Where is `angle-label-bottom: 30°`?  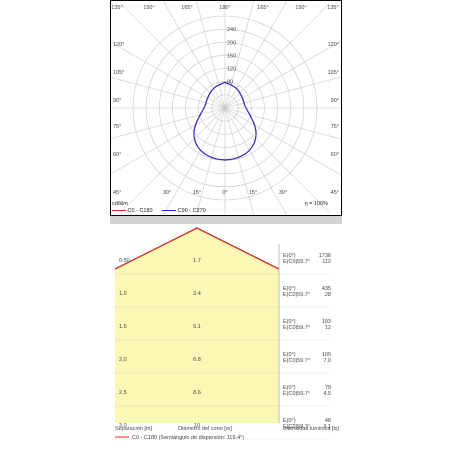 angle-label-bottom: 30° is located at coordinates (283, 193).